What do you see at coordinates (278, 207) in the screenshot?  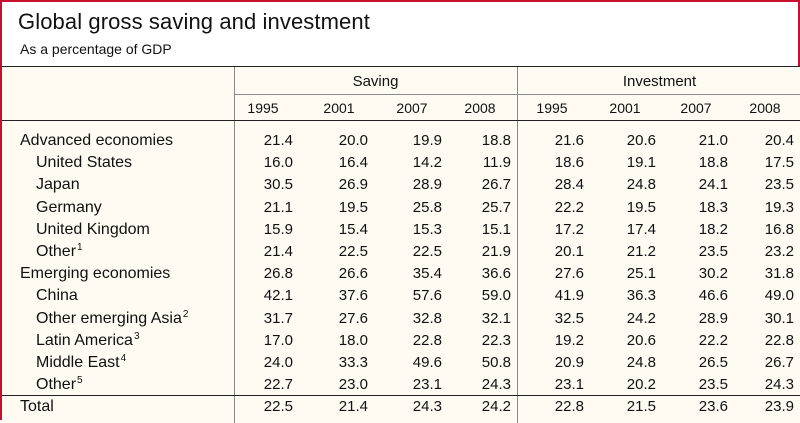 I see `saving-value-cell: 21.1` at bounding box center [278, 207].